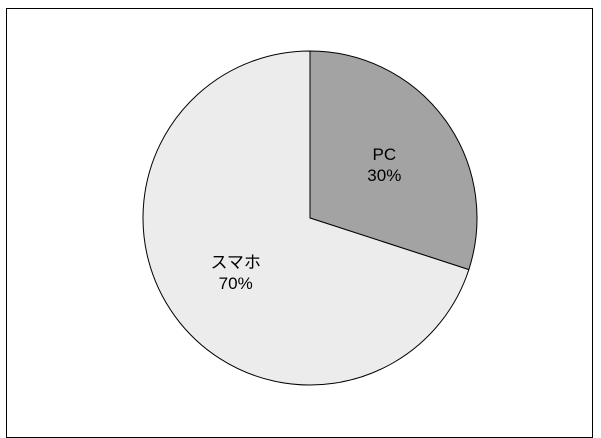 This screenshot has width=601, height=438. What do you see at coordinates (384, 154) in the screenshot?
I see `slice-label: PC` at bounding box center [384, 154].